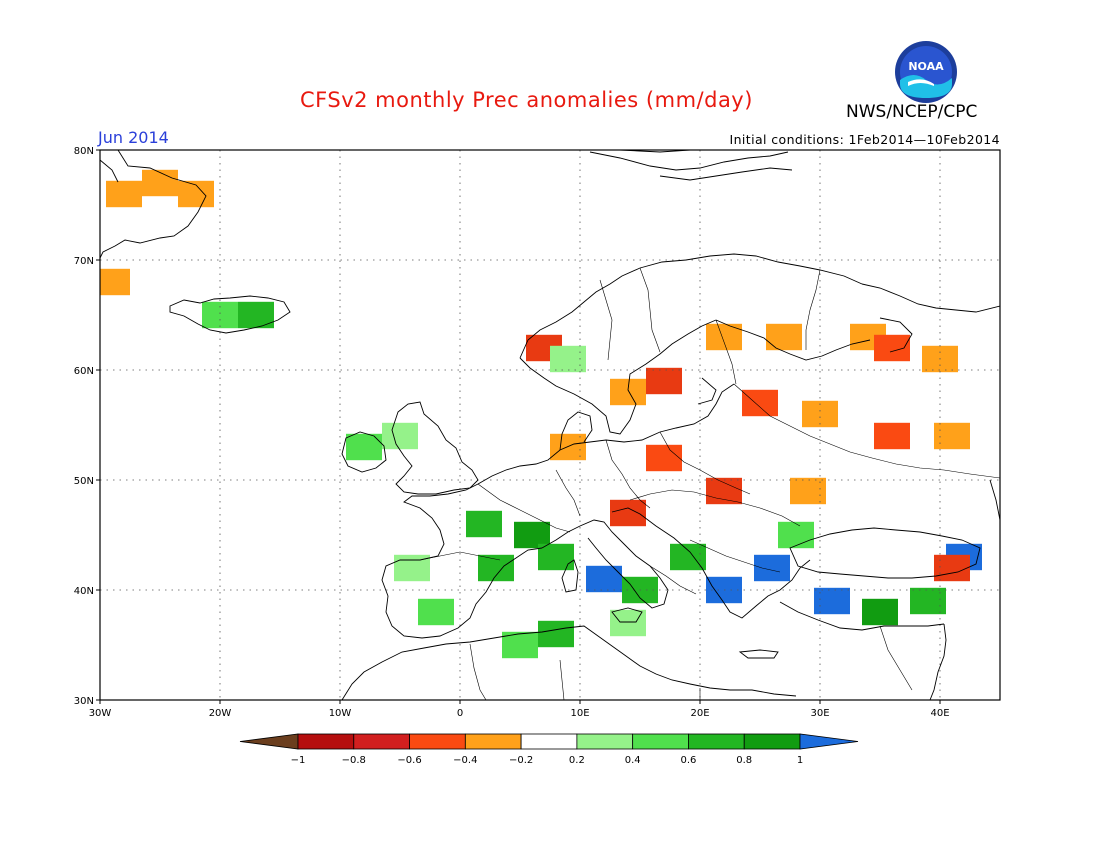  Describe the element at coordinates (460, 713) in the screenshot. I see `lon-label: 0` at that location.